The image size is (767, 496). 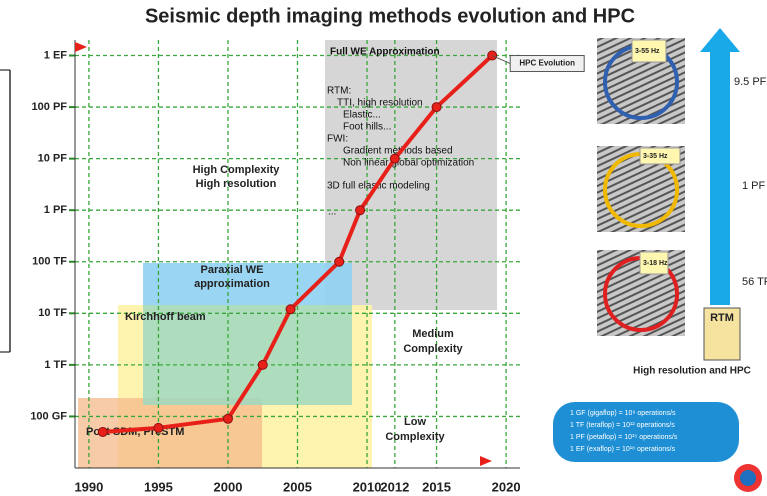 I want to click on annotation: Low, so click(x=415, y=422).